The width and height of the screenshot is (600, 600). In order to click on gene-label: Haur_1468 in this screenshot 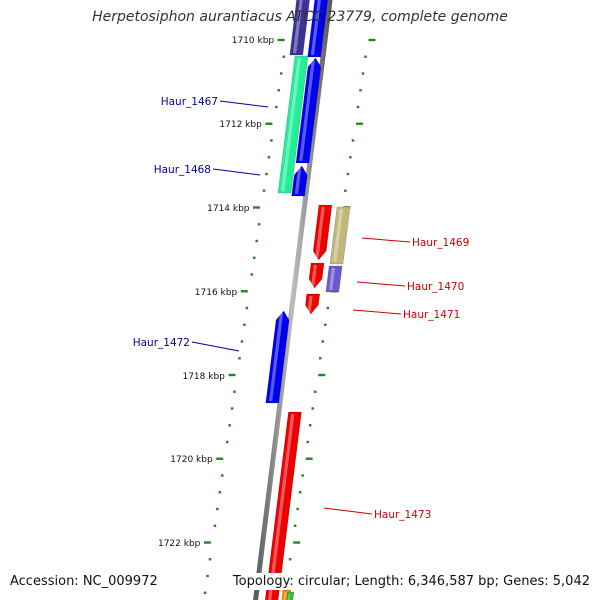, I will do `click(182, 170)`.